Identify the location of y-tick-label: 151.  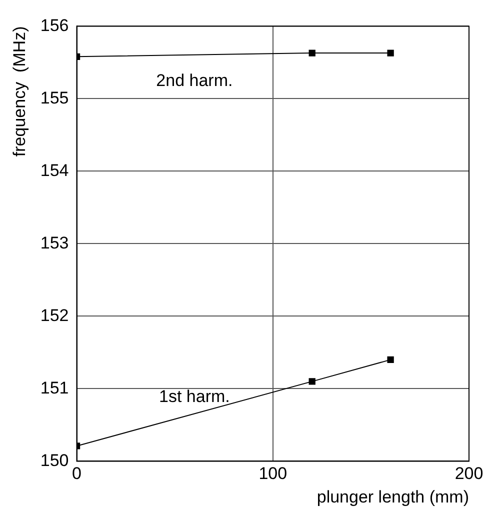
(54, 388).